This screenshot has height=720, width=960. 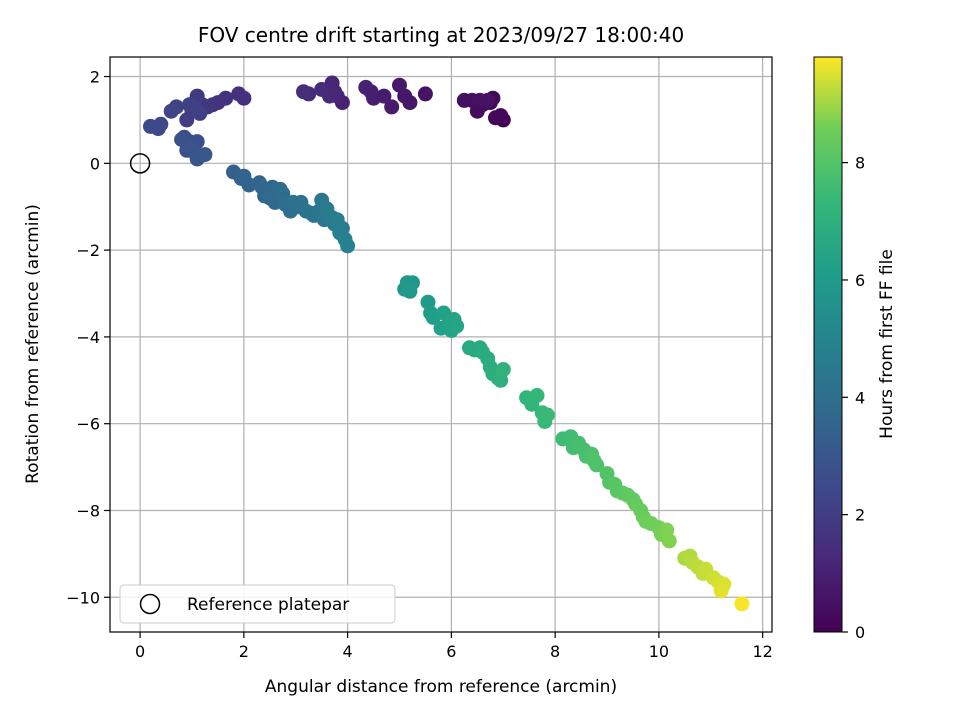 What do you see at coordinates (33, 344) in the screenshot?
I see `y-axis-label: Rotation from reference (arcmin)` at bounding box center [33, 344].